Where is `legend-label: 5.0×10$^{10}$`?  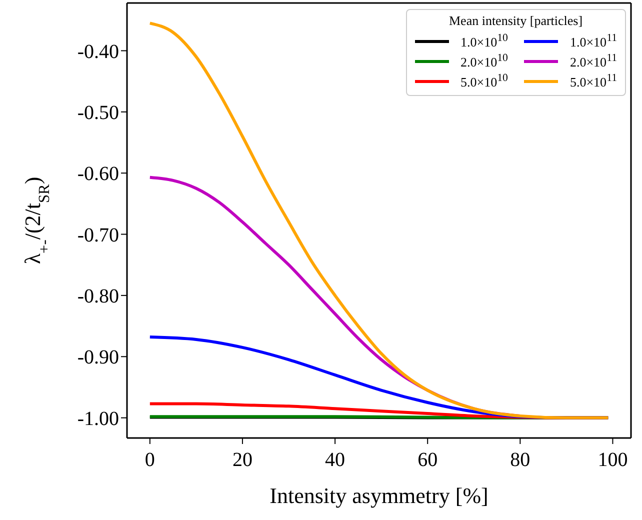 legend-label: 5.0×10$^{10}$ is located at coordinates (484, 81).